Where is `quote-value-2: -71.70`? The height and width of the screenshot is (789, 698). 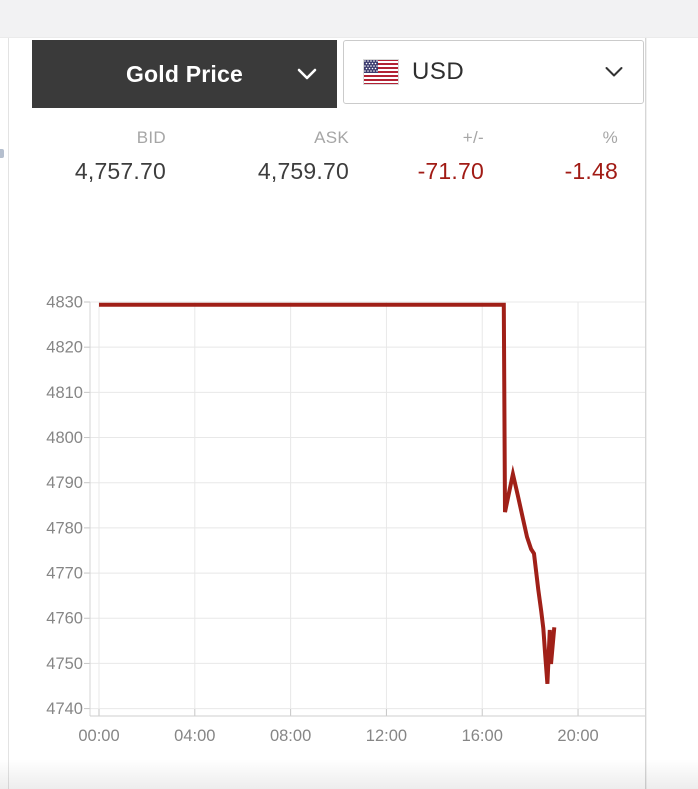 quote-value-2: -71.70 is located at coordinates (450, 171).